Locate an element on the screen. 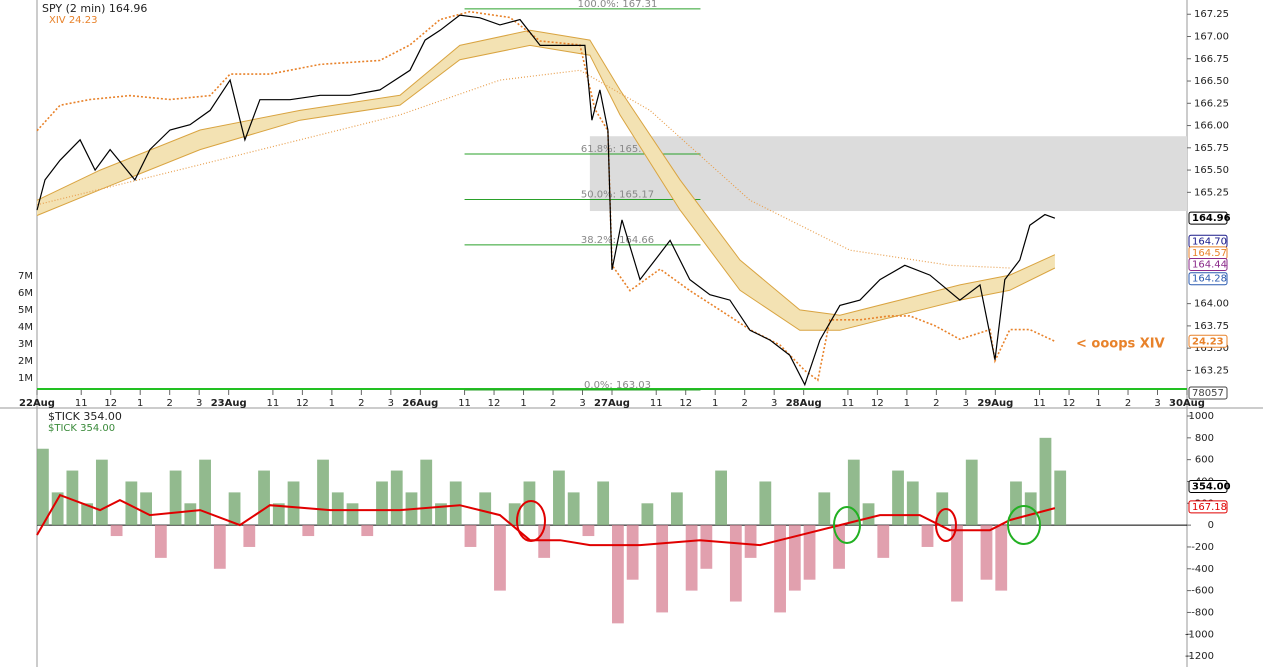 The image size is (1263, 667). volume-tick-label: 4M is located at coordinates (25, 327).